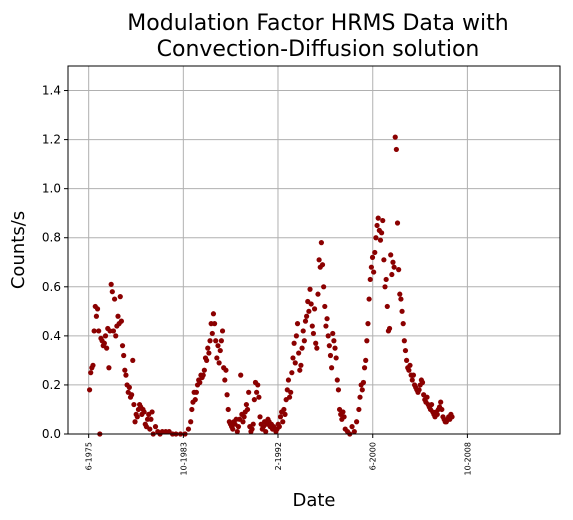 This screenshot has width=573, height=520. Describe the element at coordinates (467, 458) in the screenshot. I see `x-tick-label: 10-2008` at that location.